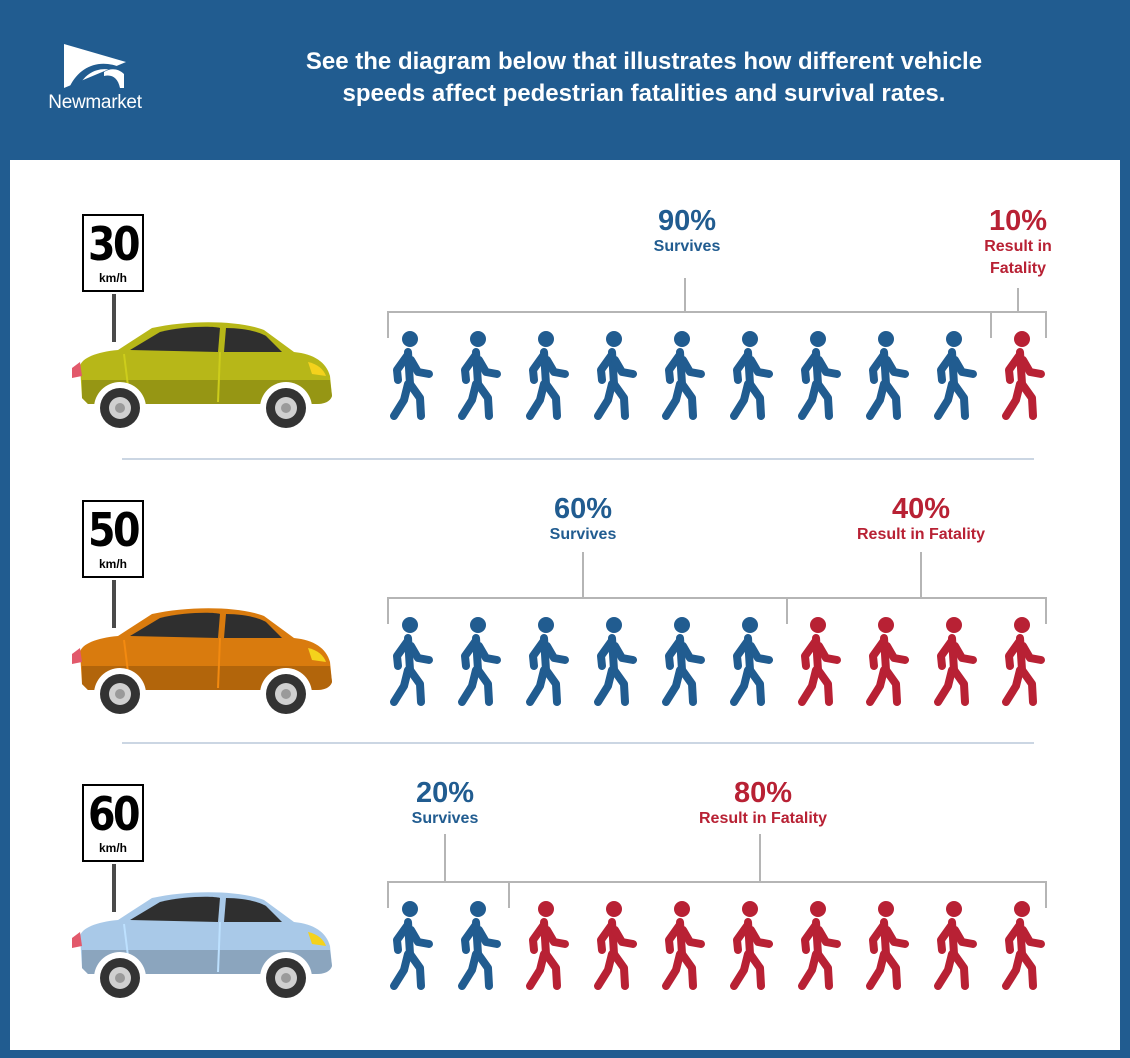  What do you see at coordinates (95, 66) in the screenshot?
I see `newmarket-logo-icon` at bounding box center [95, 66].